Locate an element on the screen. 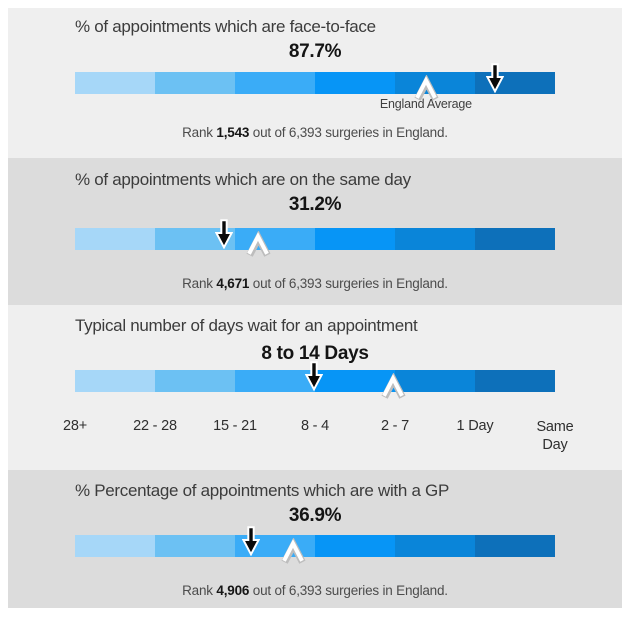  panel-value: 36.9% is located at coordinates (315, 515).